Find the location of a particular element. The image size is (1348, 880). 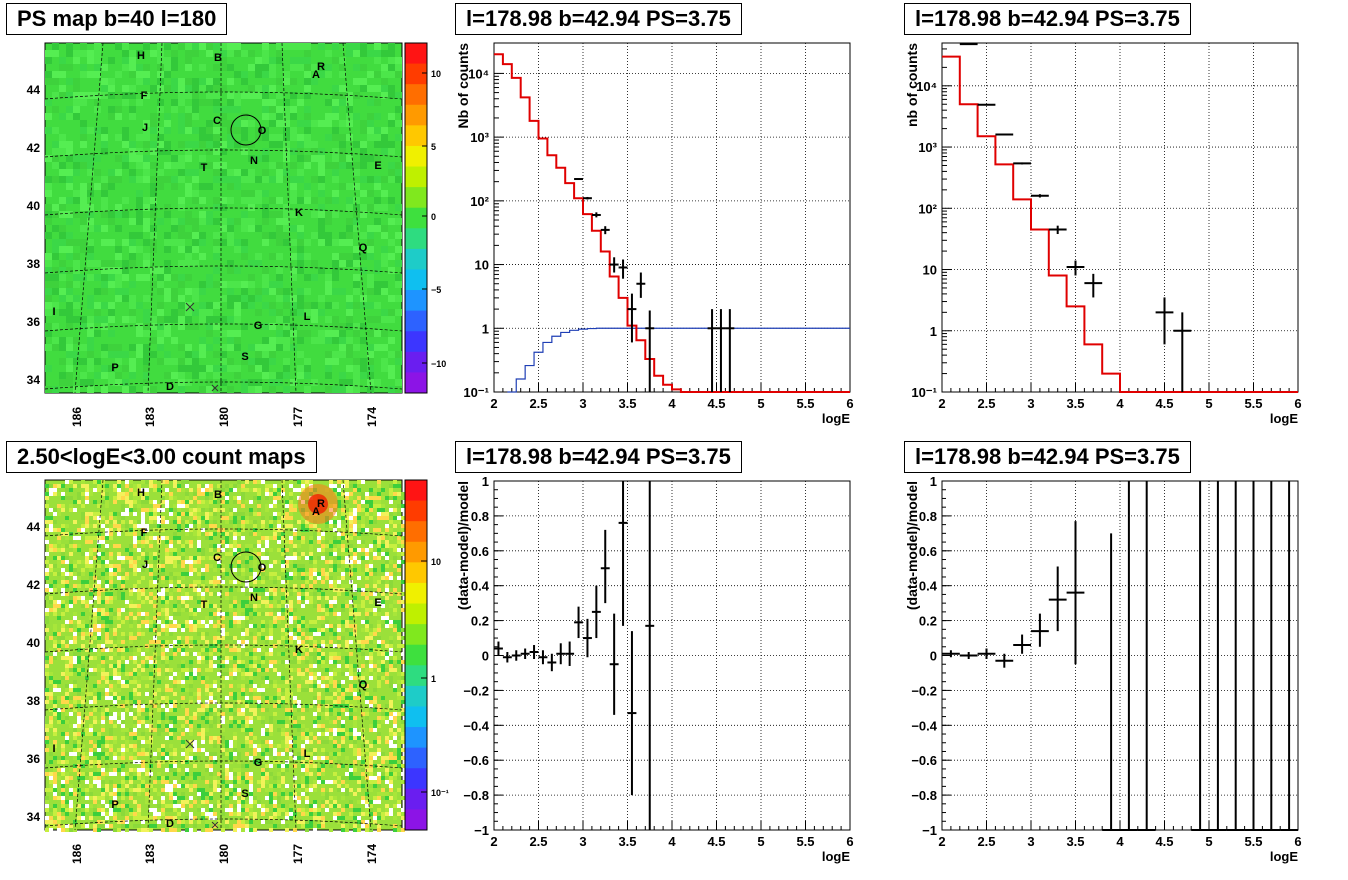

source-label: N is located at coordinates (254, 161).